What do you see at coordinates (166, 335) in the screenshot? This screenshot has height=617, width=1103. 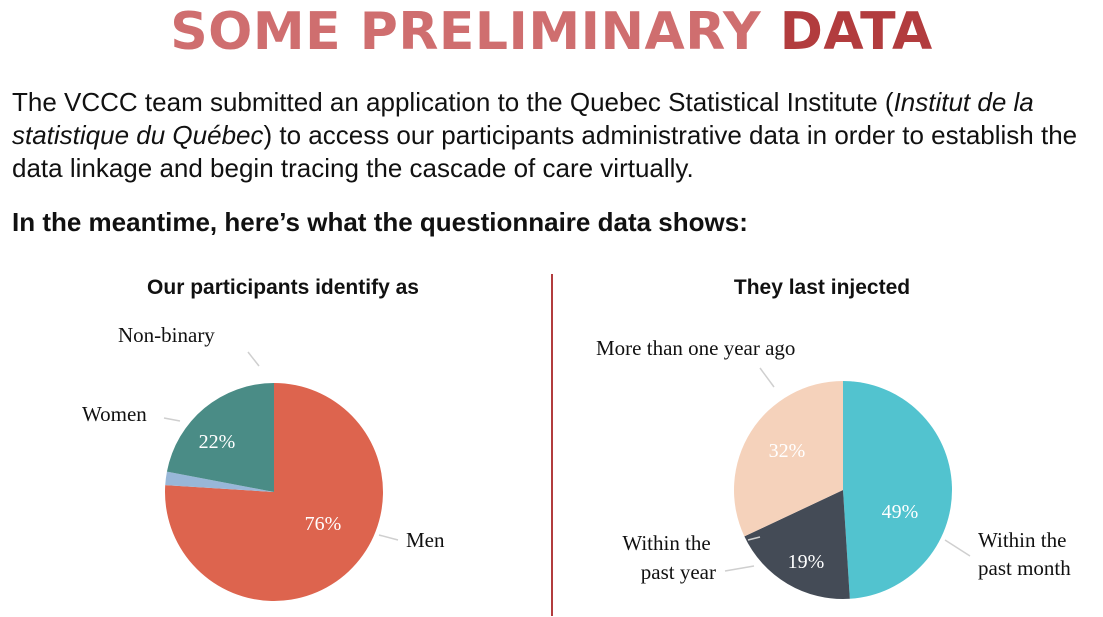 I see `label-nonbinary: Non-binary` at bounding box center [166, 335].